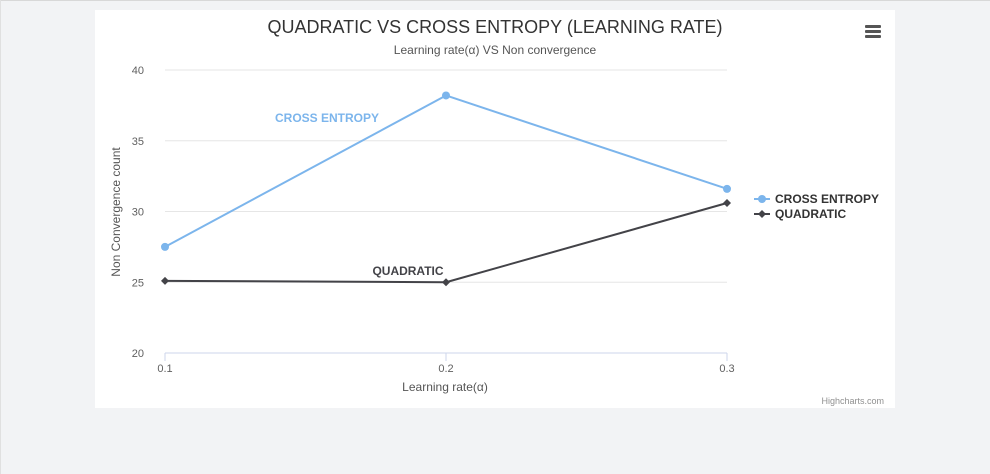 The width and height of the screenshot is (990, 474). Describe the element at coordinates (138, 354) in the screenshot. I see `y-tick-label: 20` at that location.